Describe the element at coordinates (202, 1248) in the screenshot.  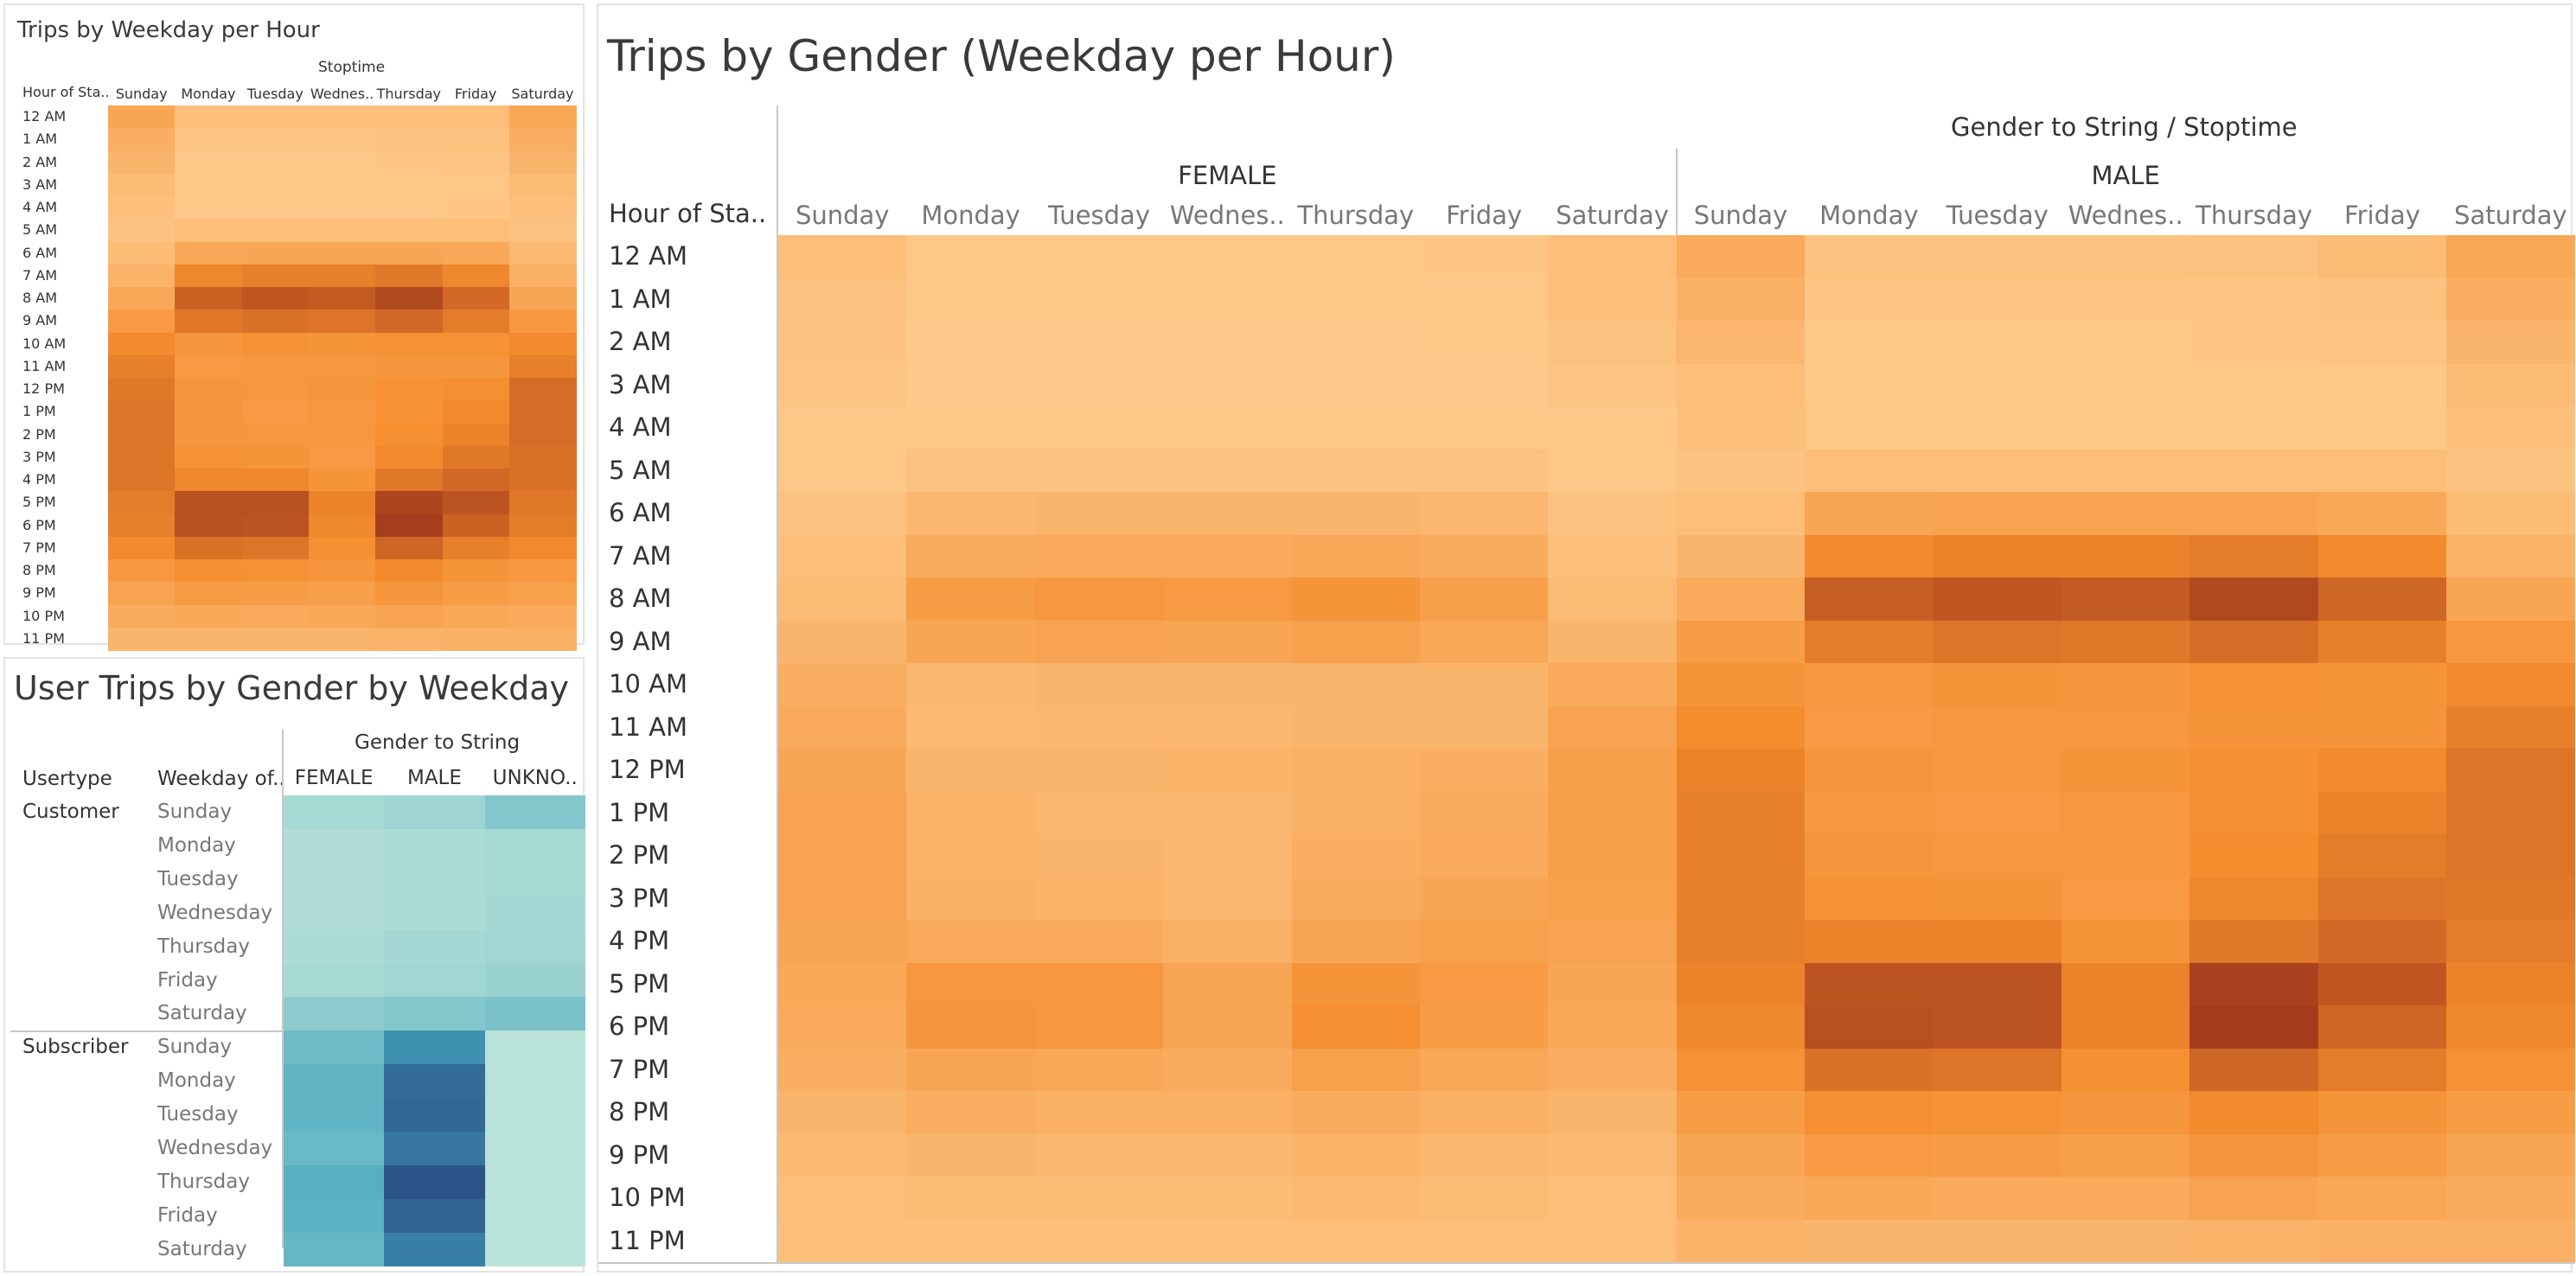
I see `row-label: Saturday` at that location.